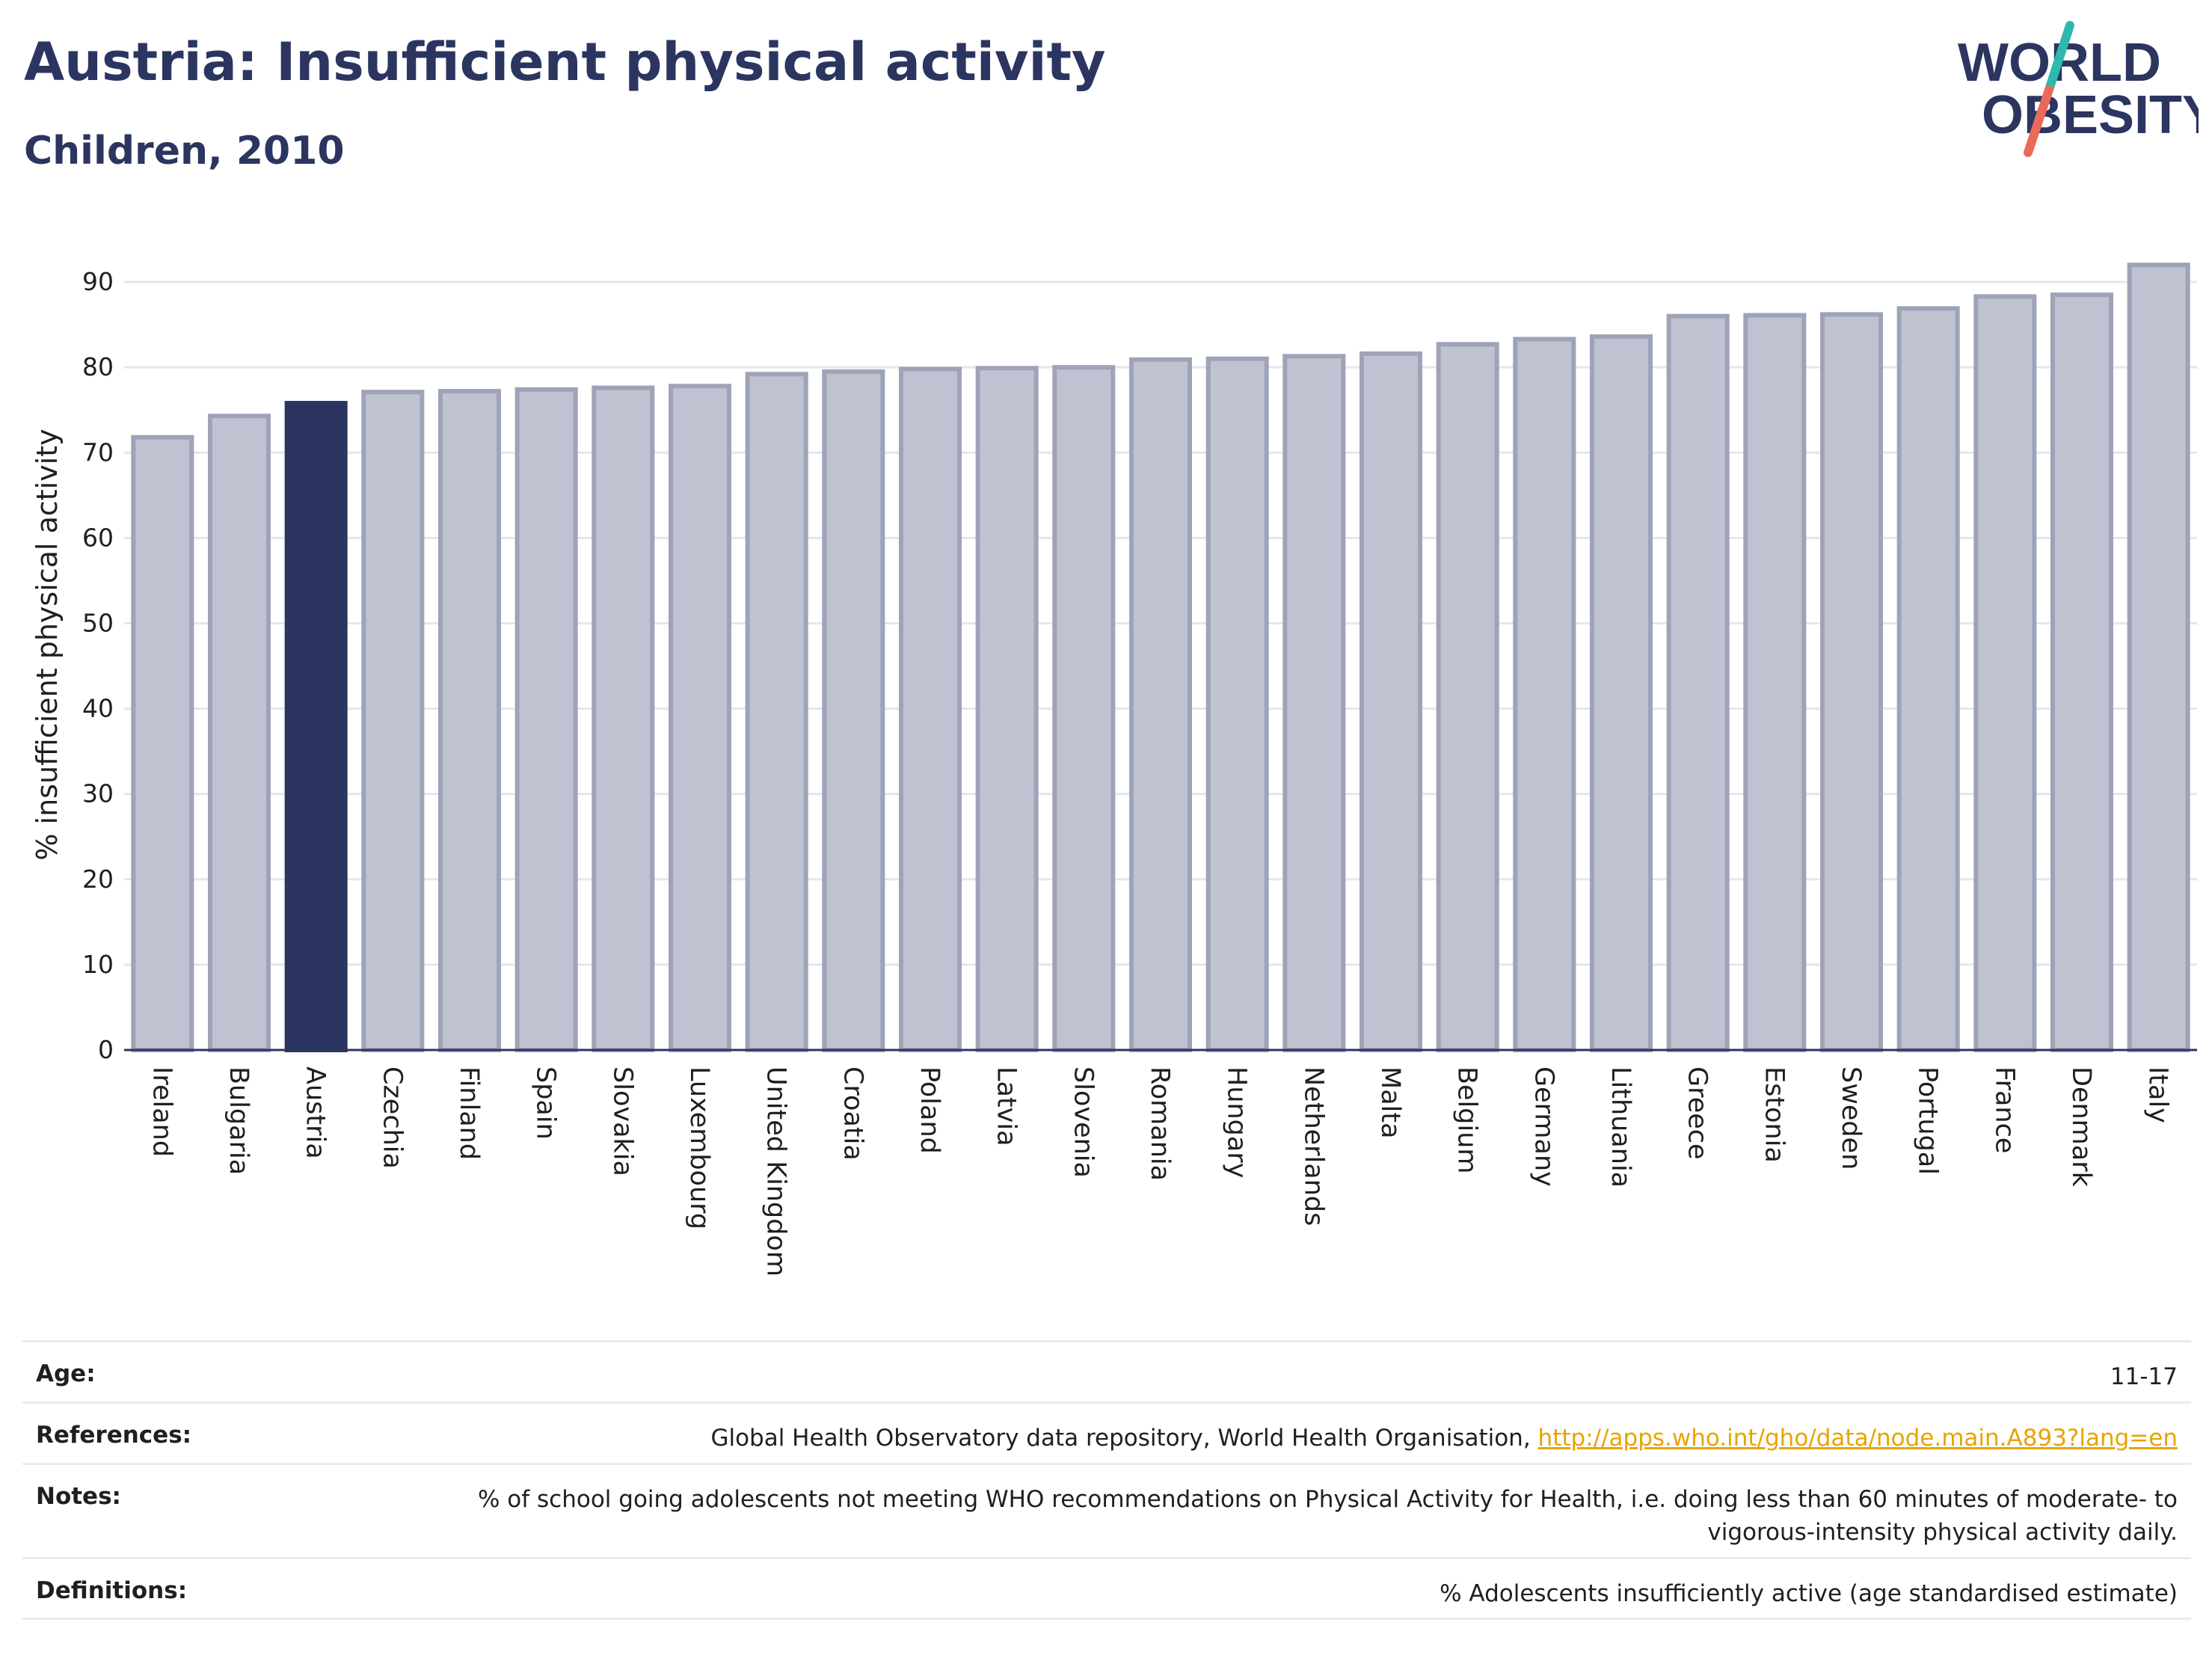 Image resolution: width=2212 pixels, height=1655 pixels. I want to click on x-tick-label: Austria, so click(316, 1112).